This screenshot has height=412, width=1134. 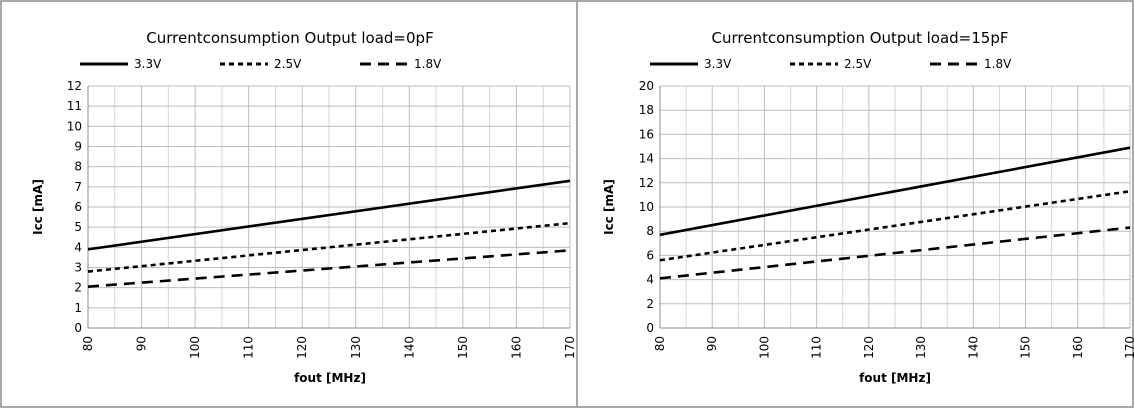 What do you see at coordinates (646, 110) in the screenshot?
I see `y-tick-label: 18` at bounding box center [646, 110].